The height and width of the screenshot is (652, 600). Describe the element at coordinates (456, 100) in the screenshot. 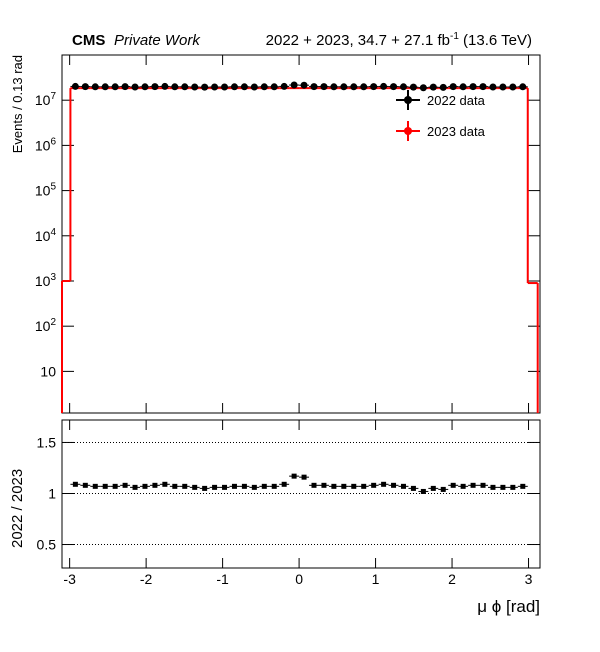

I see `legend-label: 2022 data` at that location.